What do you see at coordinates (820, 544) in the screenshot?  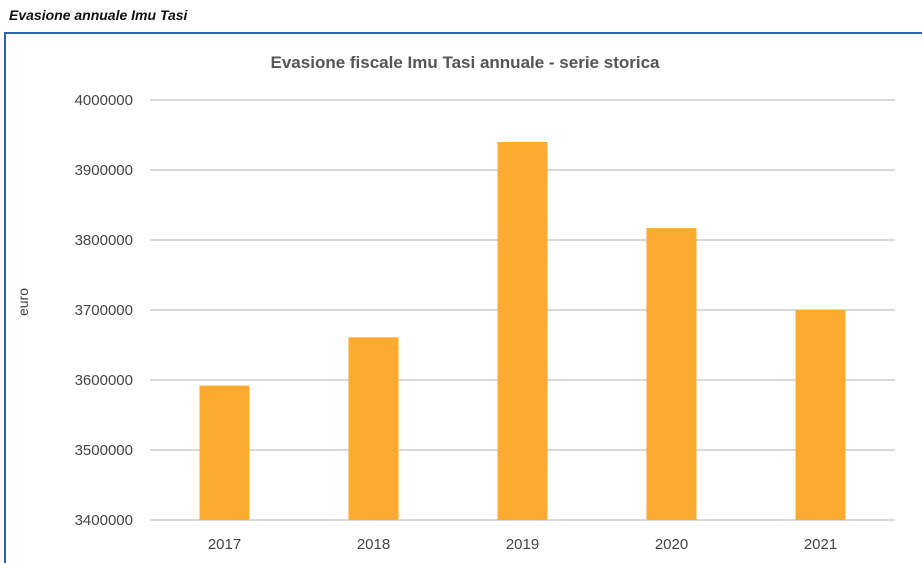 I see `x-tick-label: 2021` at bounding box center [820, 544].